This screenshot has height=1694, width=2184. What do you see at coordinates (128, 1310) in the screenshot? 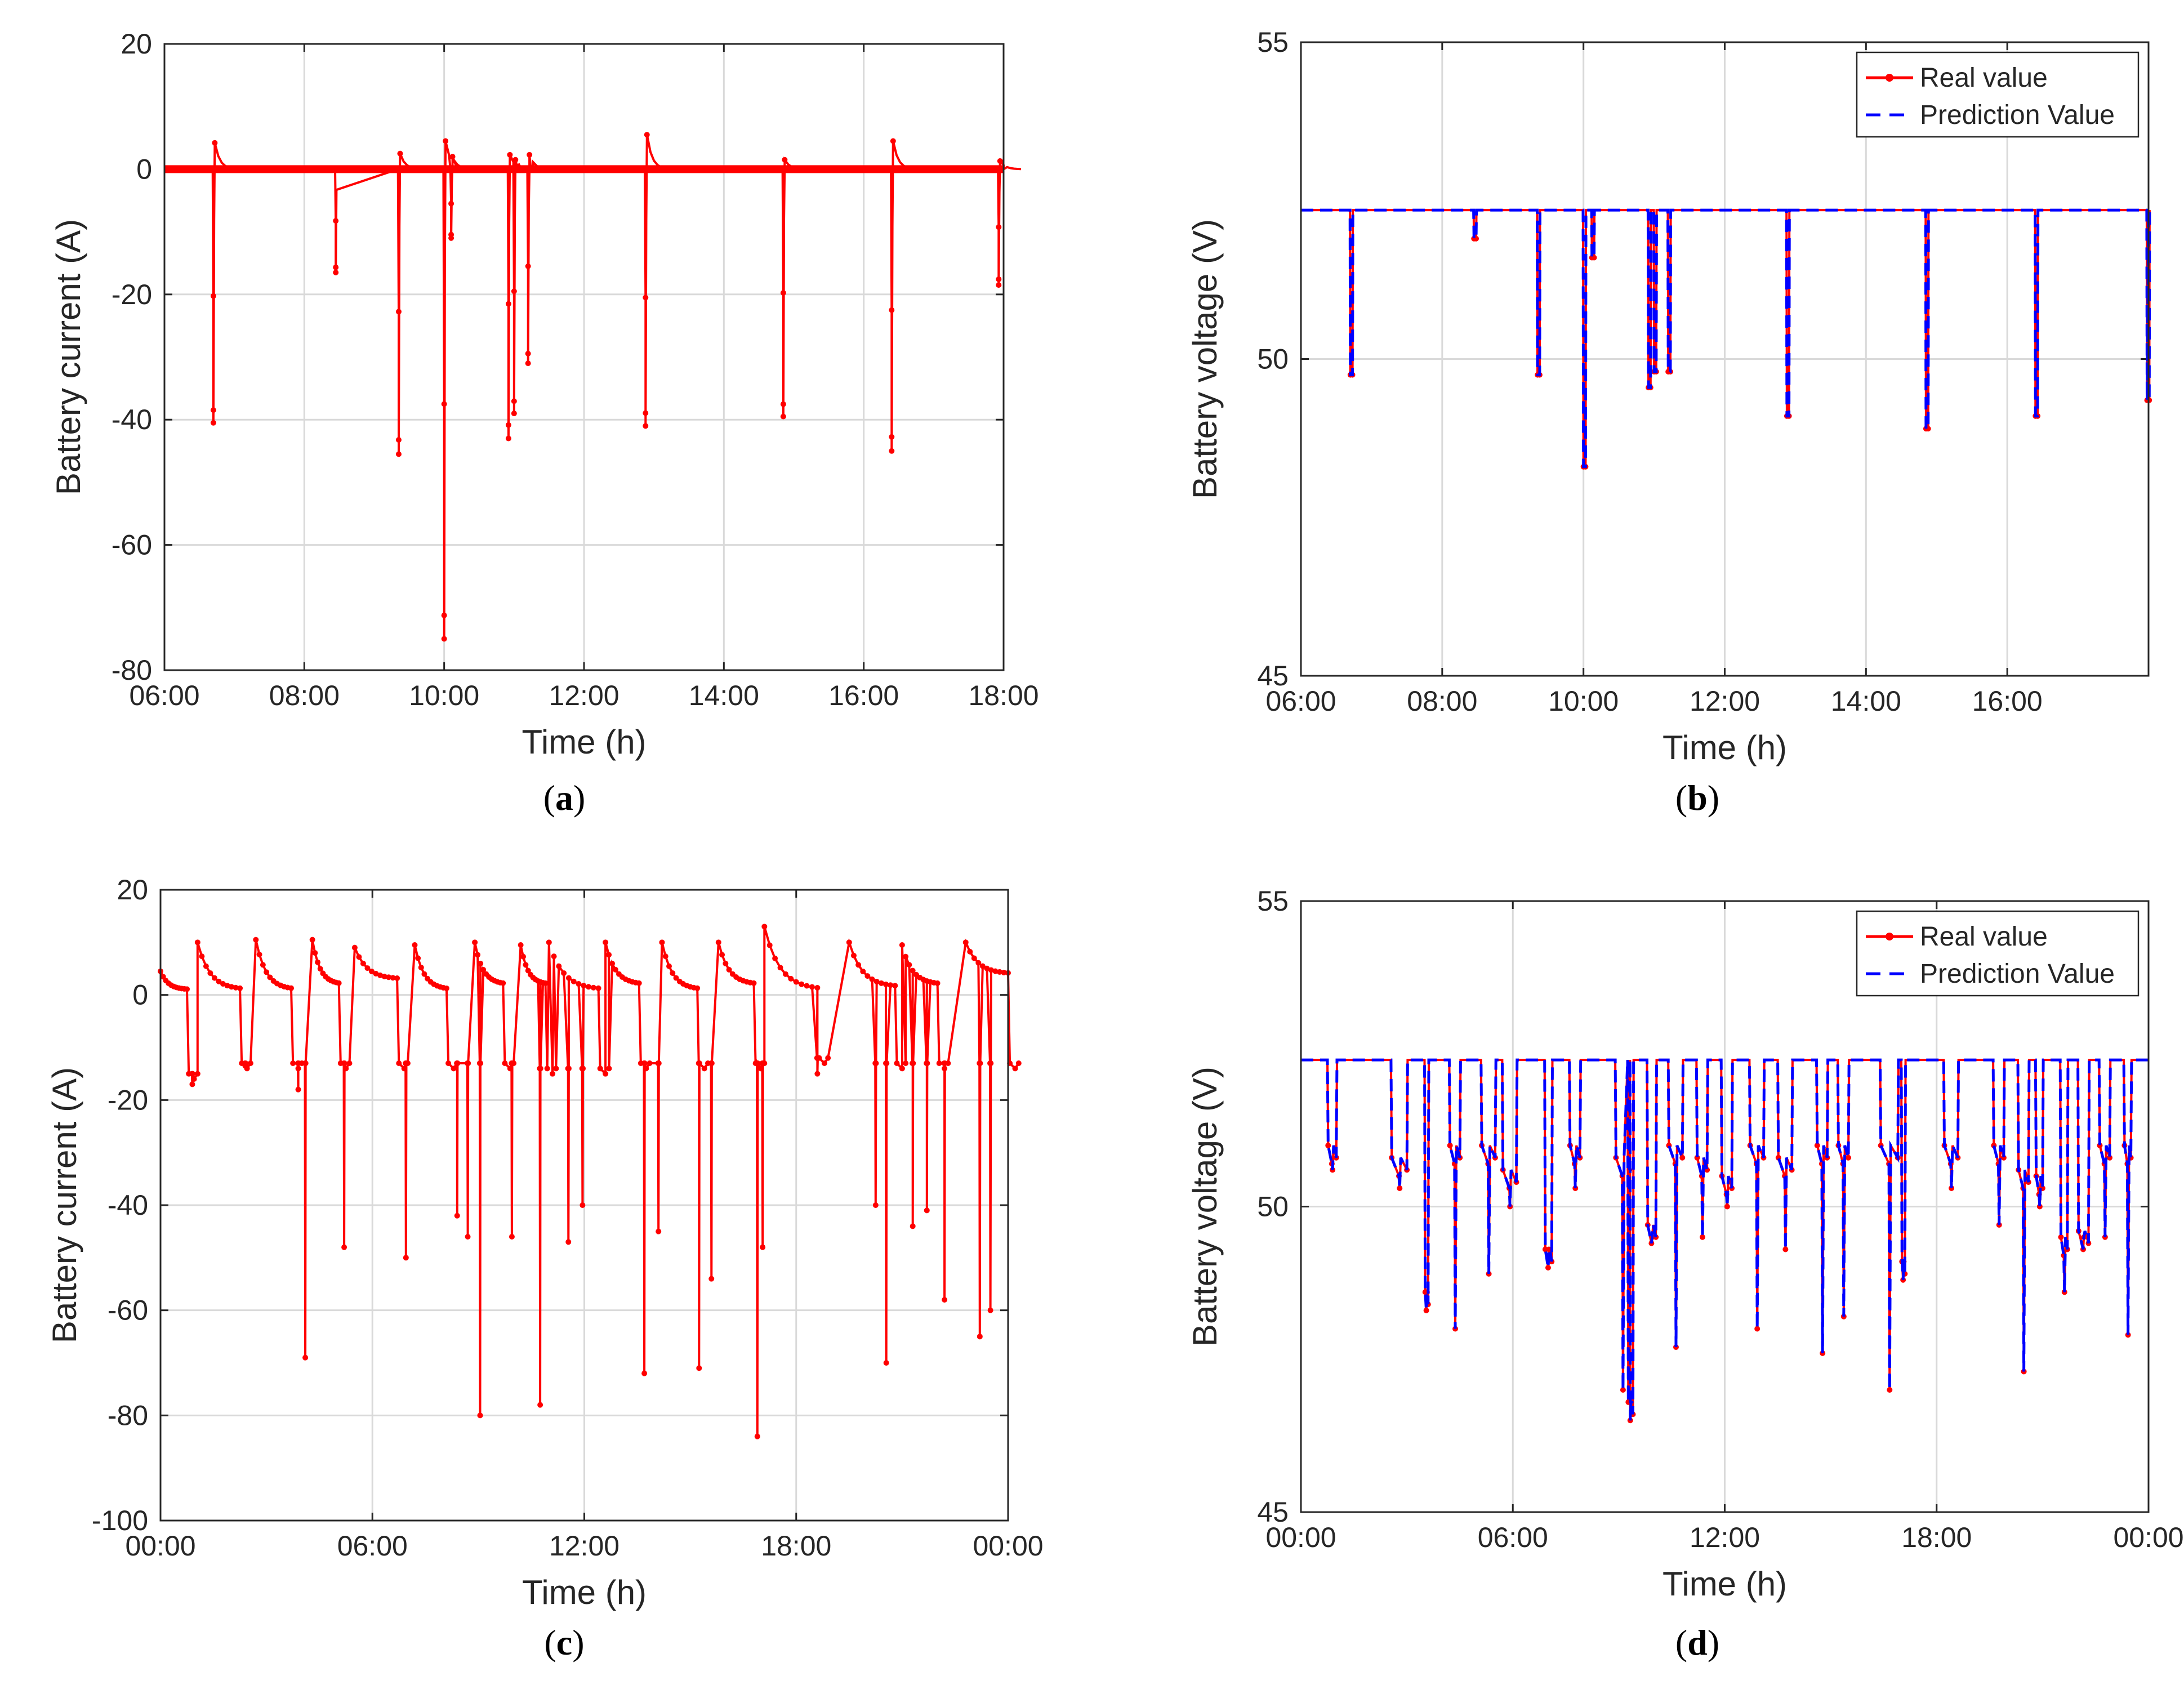
I see `y-tick-label: -60` at bounding box center [128, 1310].